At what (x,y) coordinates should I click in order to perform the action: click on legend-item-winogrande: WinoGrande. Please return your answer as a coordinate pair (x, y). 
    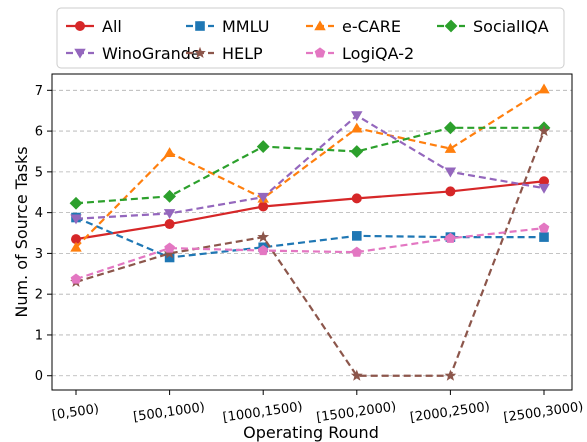
    Looking at the image, I should click on (133, 53).